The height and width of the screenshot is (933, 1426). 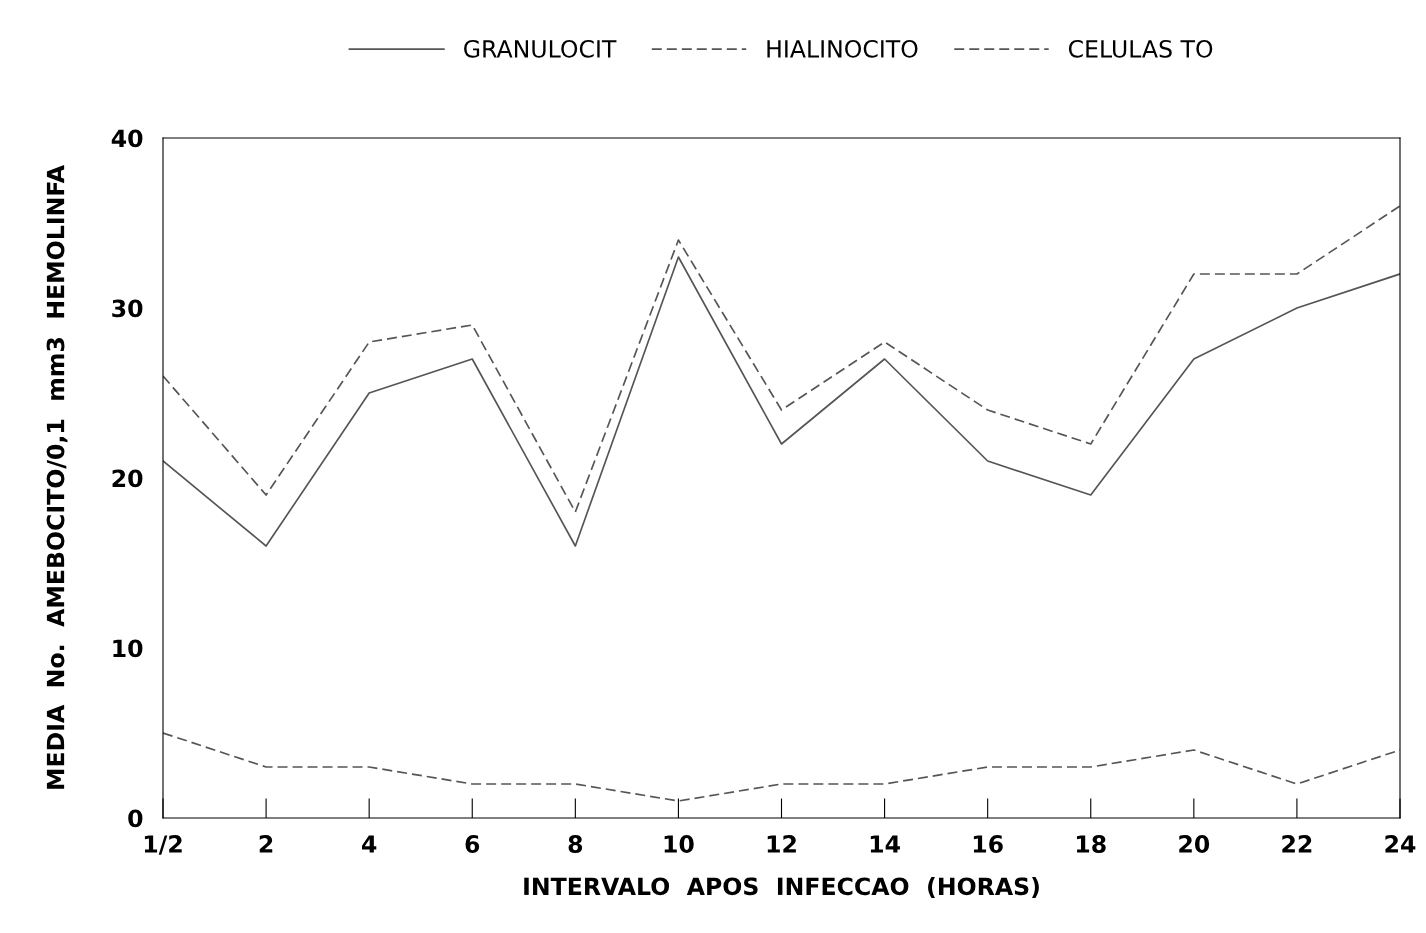 What do you see at coordinates (369, 844) in the screenshot?
I see `x-tick-label: 4` at bounding box center [369, 844].